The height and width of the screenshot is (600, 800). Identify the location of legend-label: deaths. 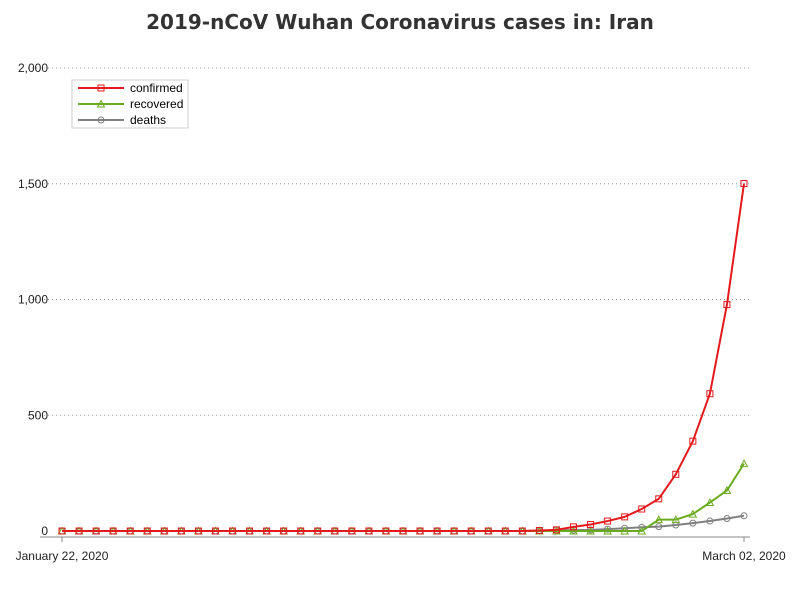
(148, 120).